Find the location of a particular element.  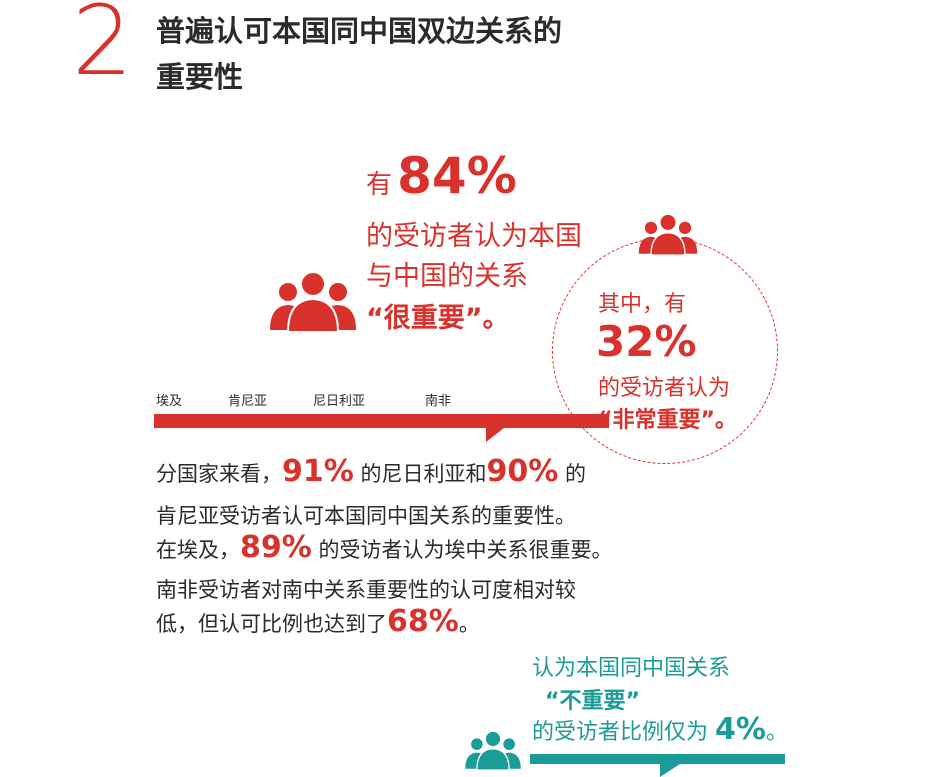

body-percent-nigeria: 91% is located at coordinates (318, 471).